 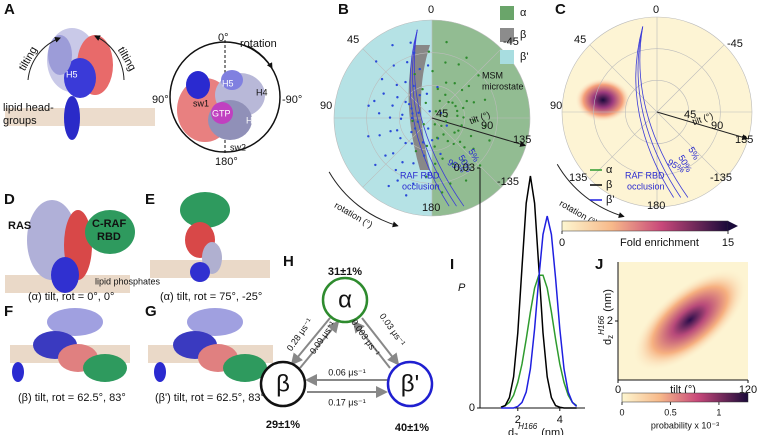 I want to click on axis-title: dzH166(nm), so click(x=536, y=428).